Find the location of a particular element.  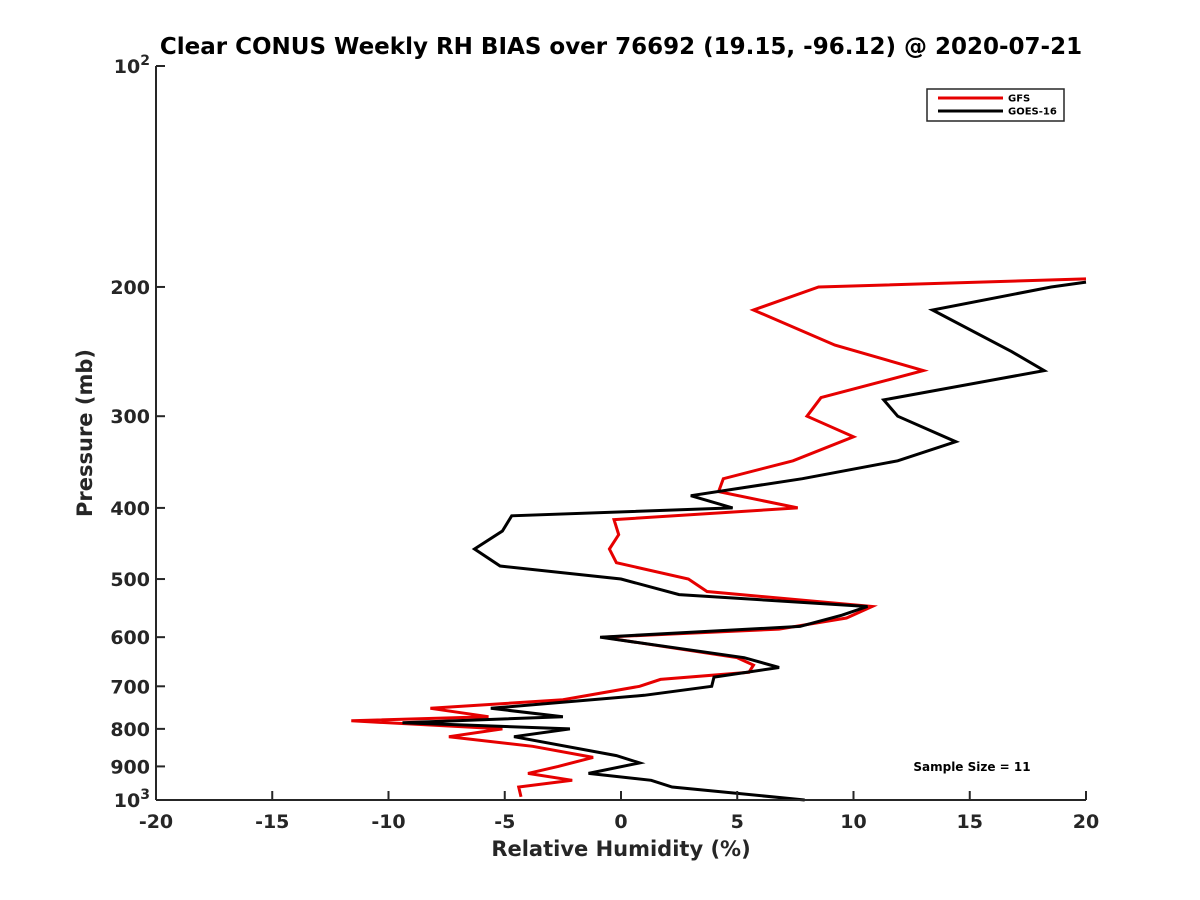

legend-box is located at coordinates (995, 105).